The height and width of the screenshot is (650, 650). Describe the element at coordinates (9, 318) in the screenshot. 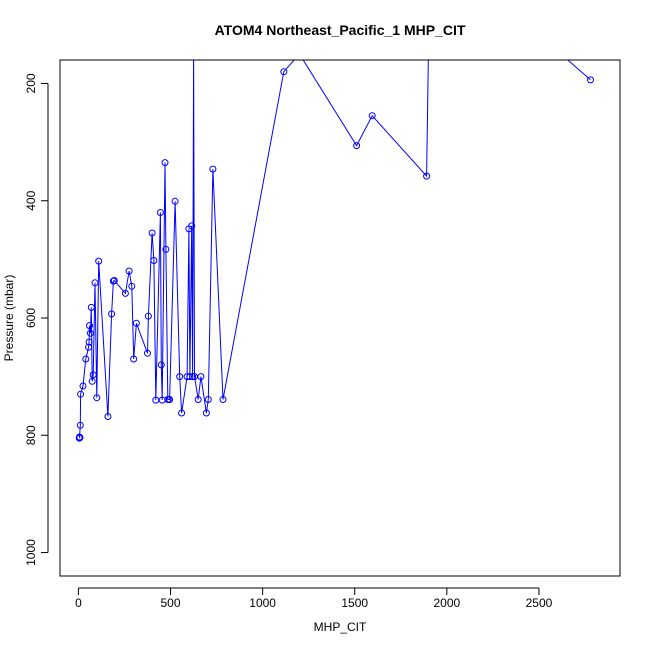

I see `y-axis-label: Pressure (mbar)` at that location.